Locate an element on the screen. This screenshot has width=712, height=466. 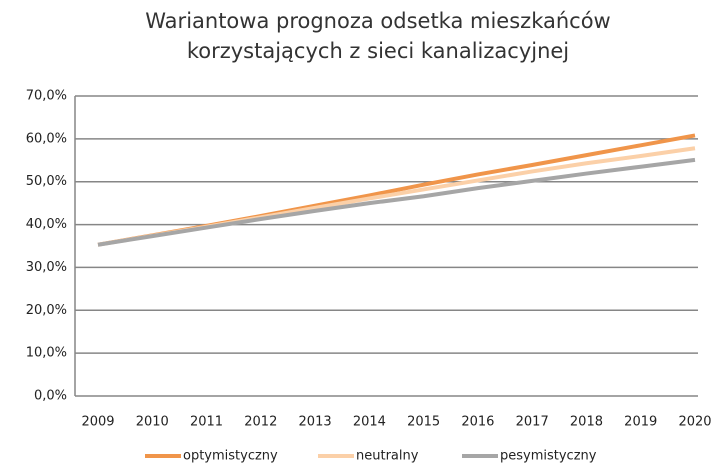
y-tick-label: 30,0% is located at coordinates (46, 267).